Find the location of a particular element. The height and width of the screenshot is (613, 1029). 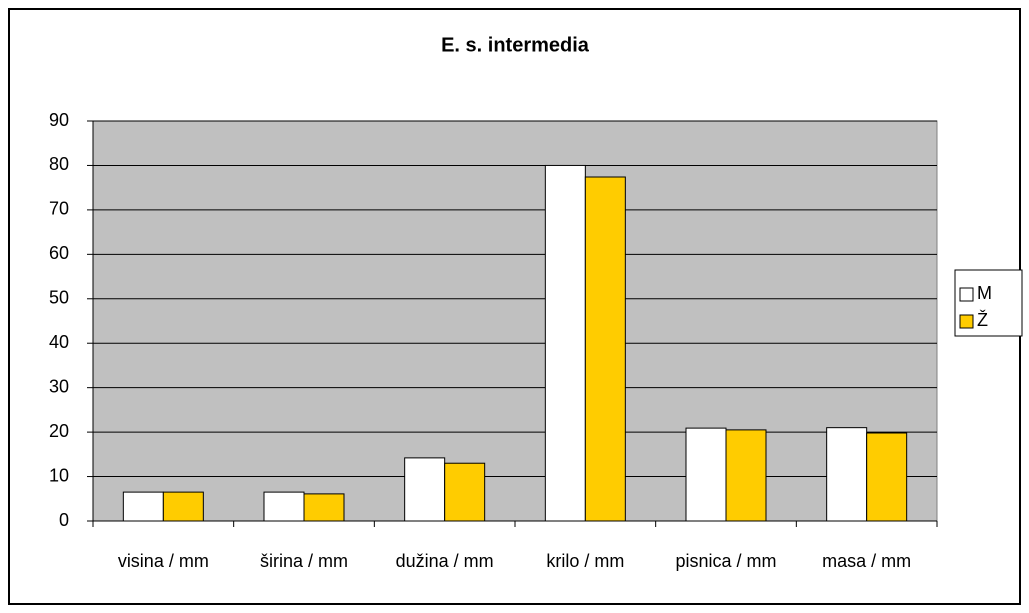

y-tick-label: 70 is located at coordinates (59, 209).